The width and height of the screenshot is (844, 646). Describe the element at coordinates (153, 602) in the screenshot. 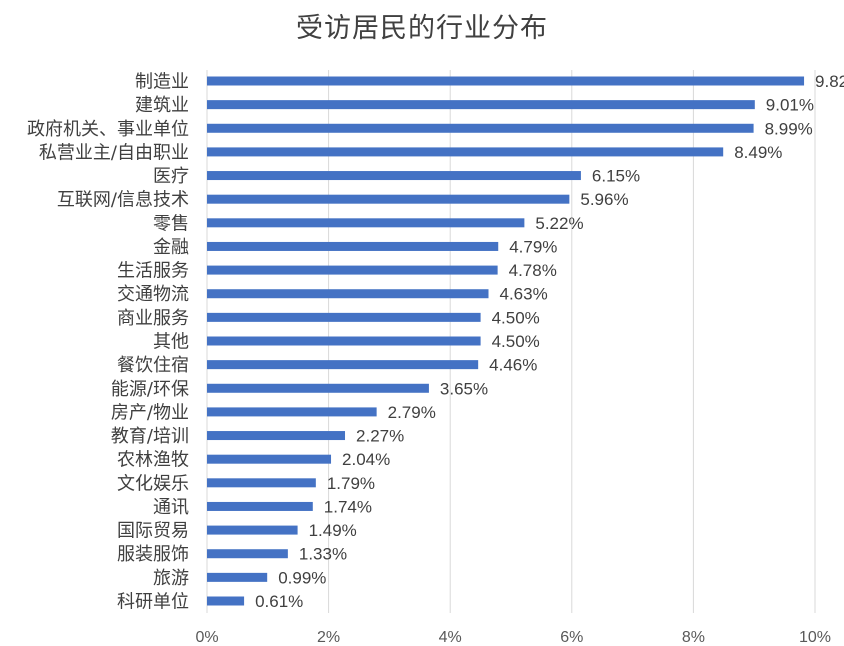

I see `category-label: 科研单位` at that location.